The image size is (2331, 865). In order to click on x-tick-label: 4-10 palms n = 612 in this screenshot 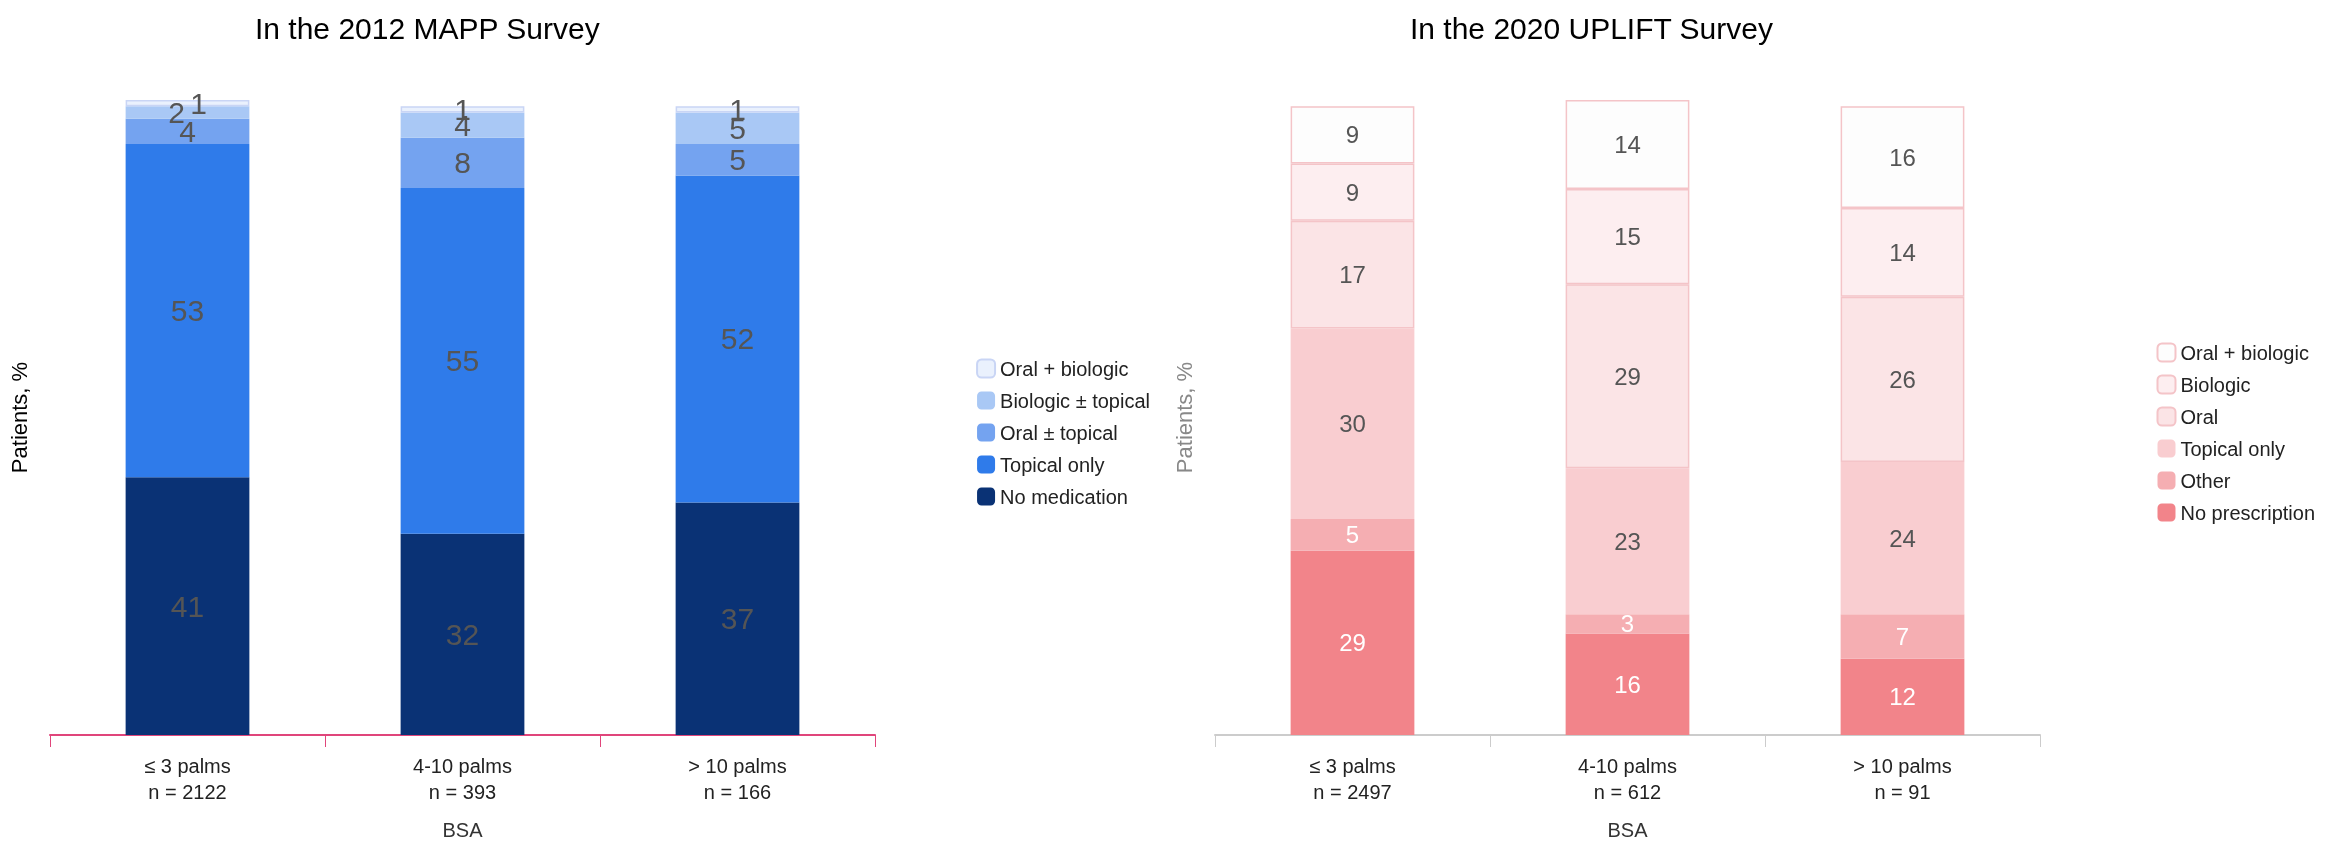, I will do `click(1627, 779)`.